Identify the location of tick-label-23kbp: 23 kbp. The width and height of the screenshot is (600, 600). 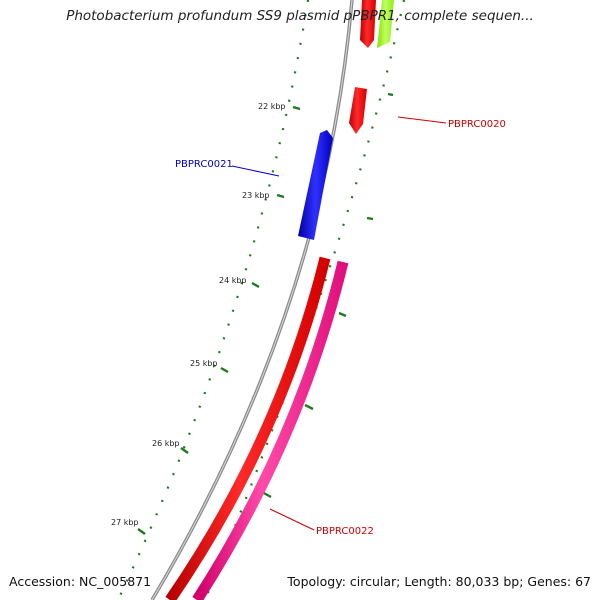
(256, 195).